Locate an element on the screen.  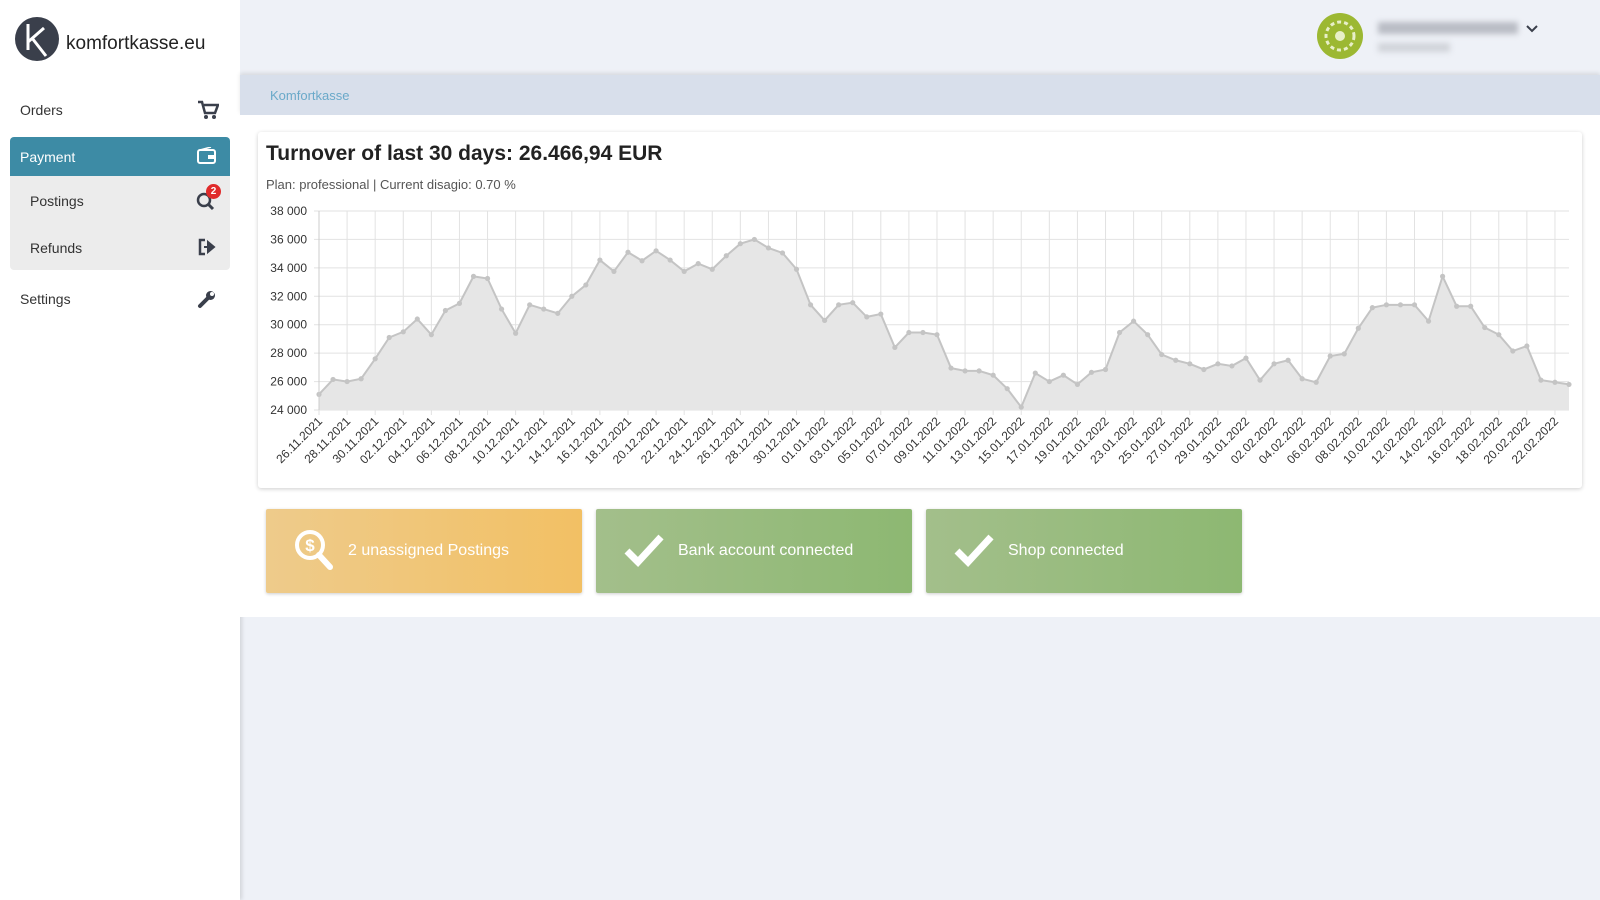
cart-icon is located at coordinates (208, 109).